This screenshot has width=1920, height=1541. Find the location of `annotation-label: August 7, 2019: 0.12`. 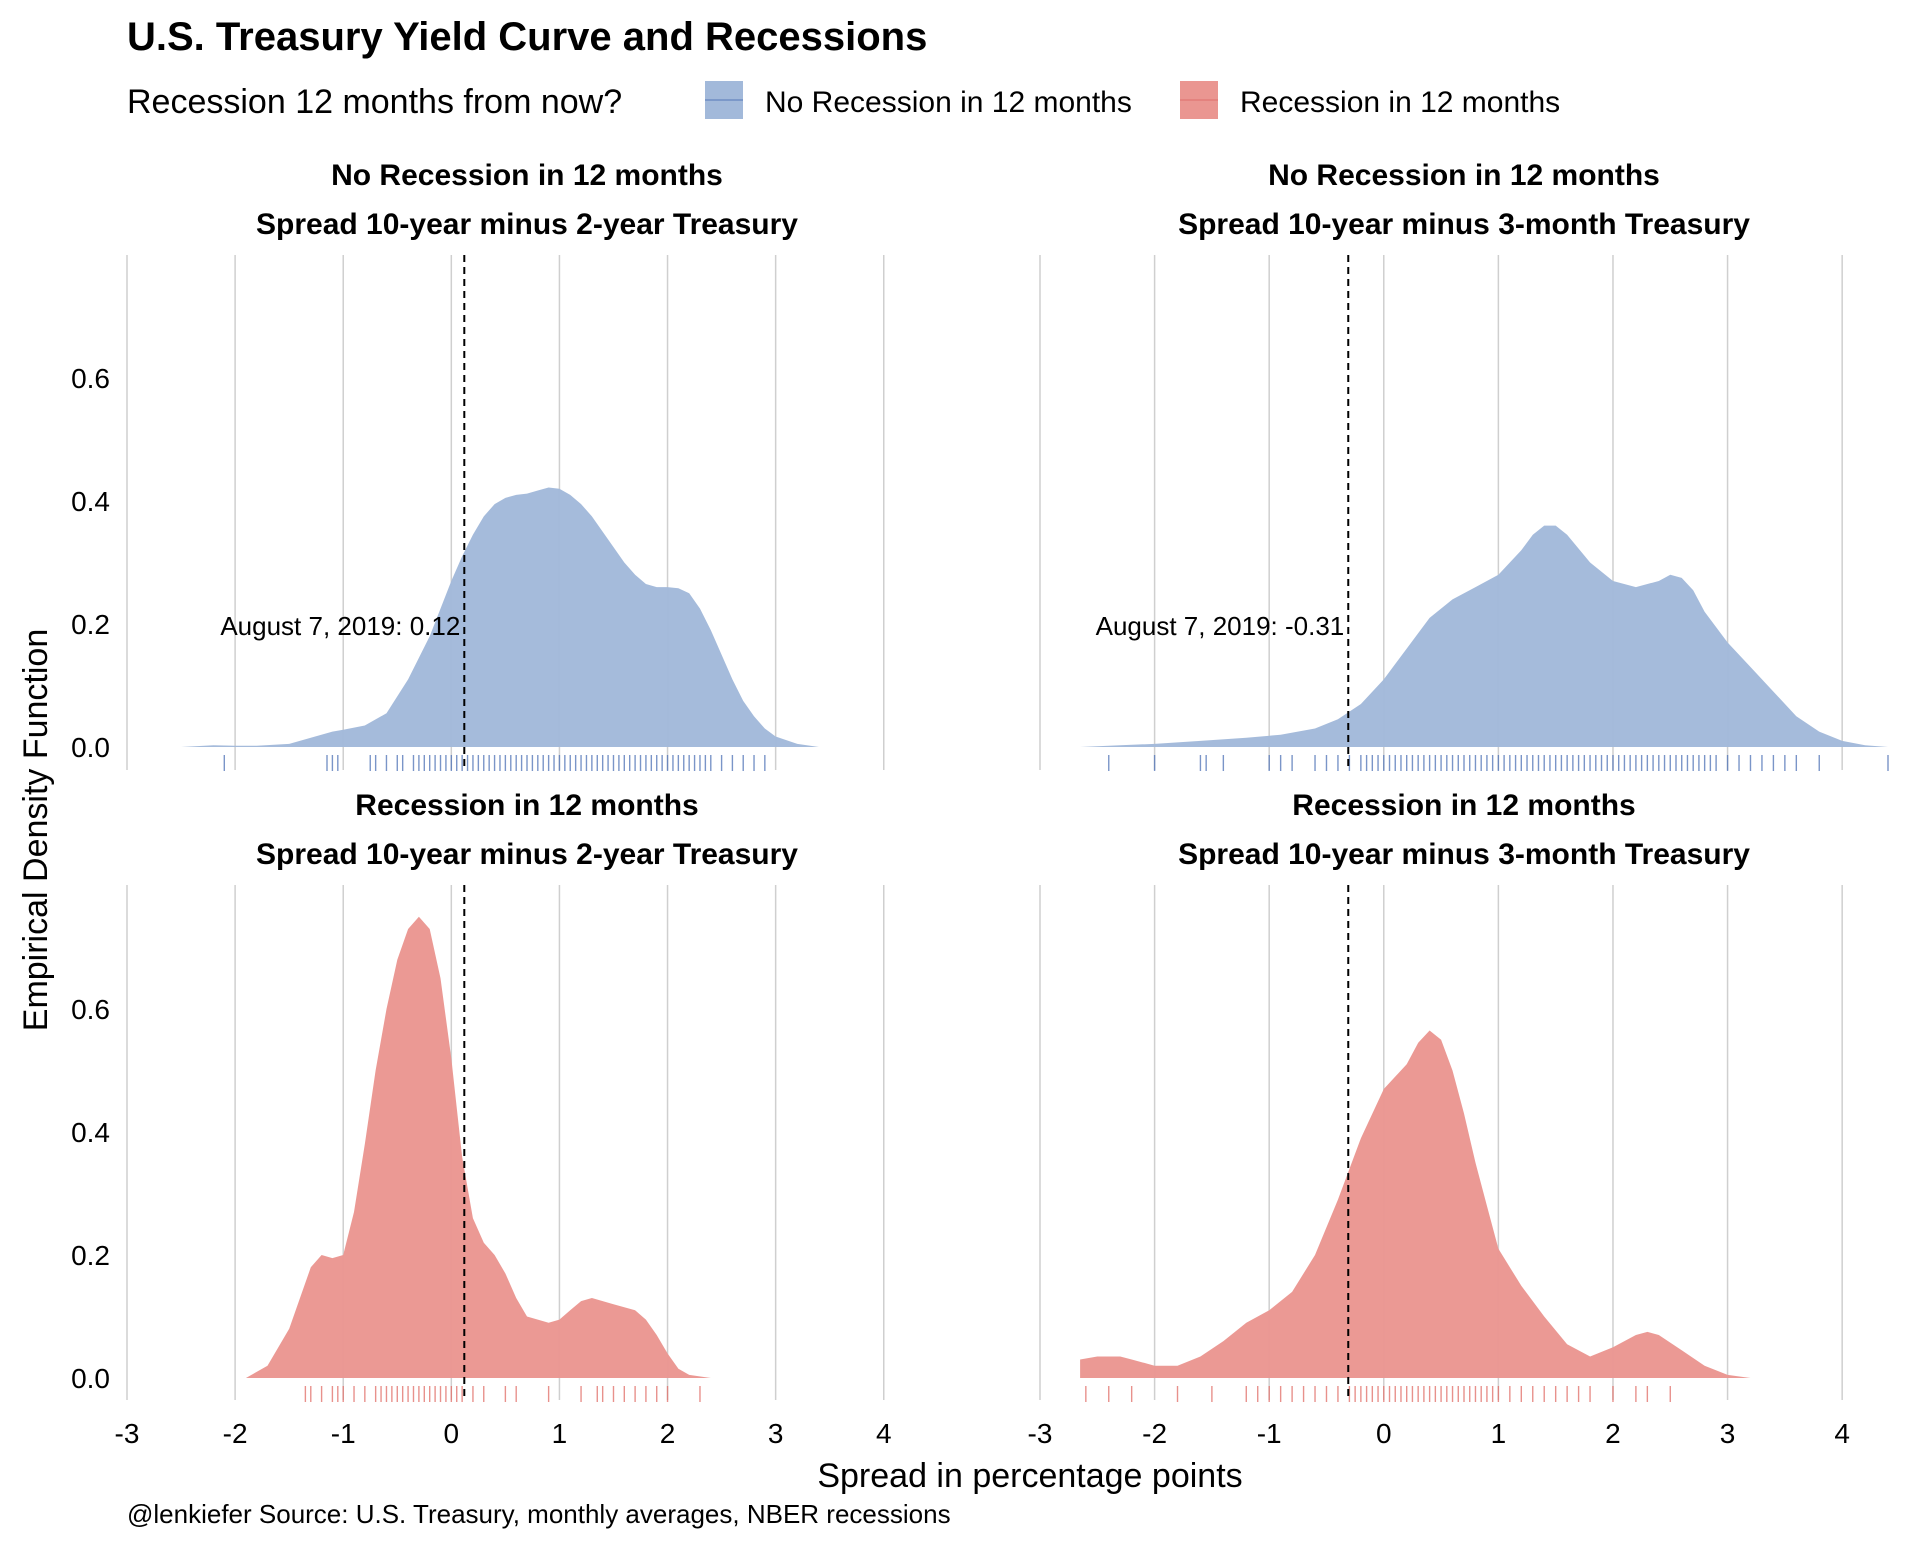

annotation-label: August 7, 2019: 0.12 is located at coordinates (340, 626).